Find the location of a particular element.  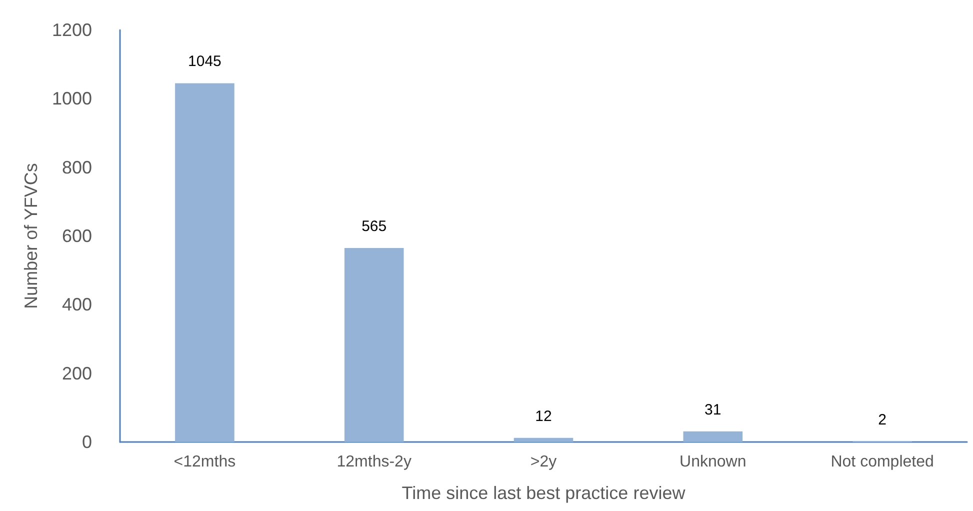

y-tick-label: 1000 is located at coordinates (72, 98).